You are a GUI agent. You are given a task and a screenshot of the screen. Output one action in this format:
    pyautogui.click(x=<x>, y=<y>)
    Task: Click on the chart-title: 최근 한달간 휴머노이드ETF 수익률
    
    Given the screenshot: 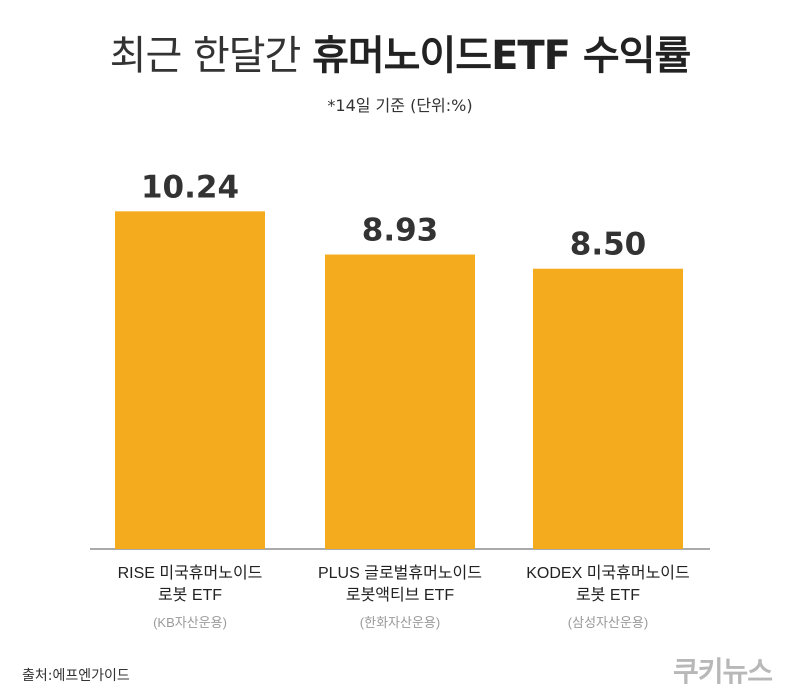 What is the action you would take?
    pyautogui.click(x=400, y=56)
    